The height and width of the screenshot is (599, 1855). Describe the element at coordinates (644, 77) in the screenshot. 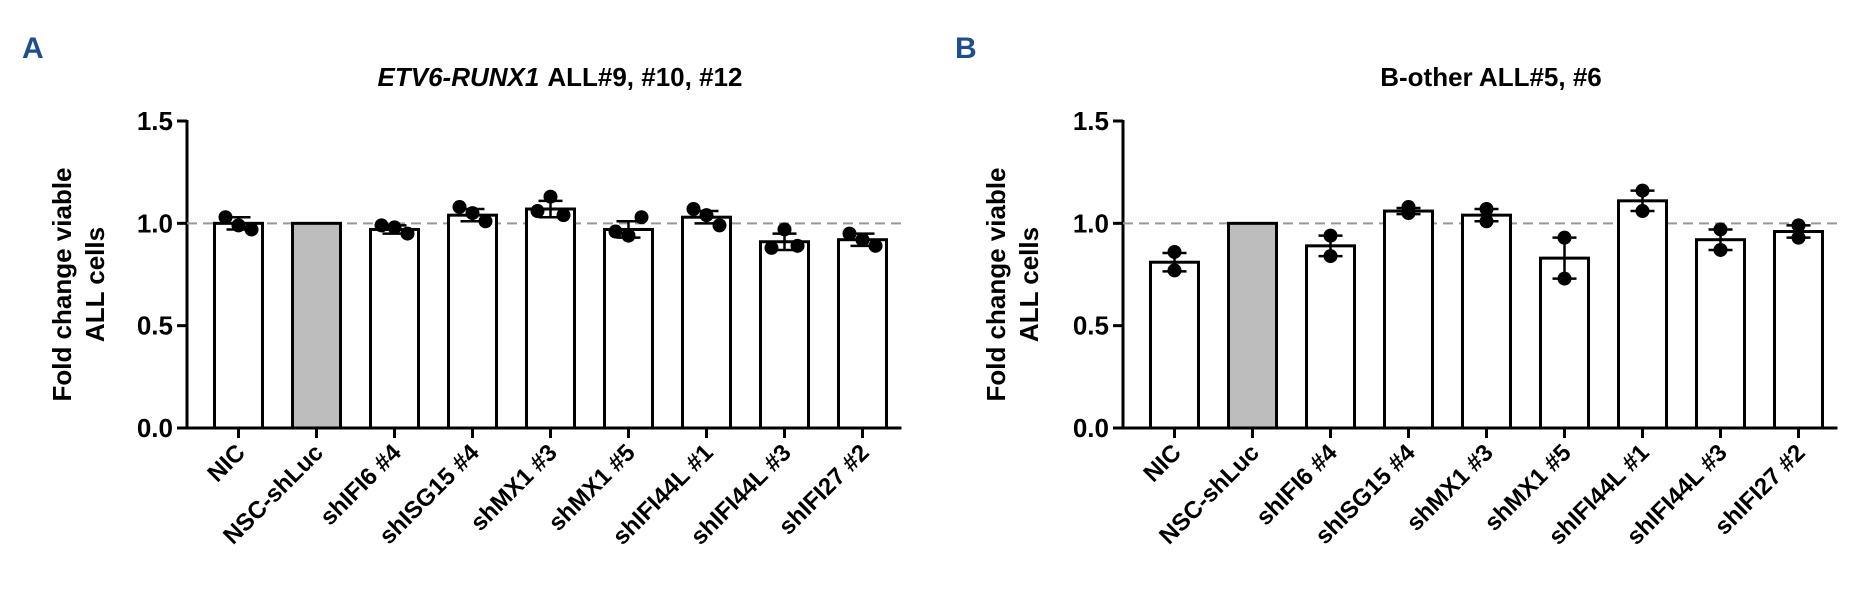

I see `title-text: ALL#9, #10, #12` at that location.